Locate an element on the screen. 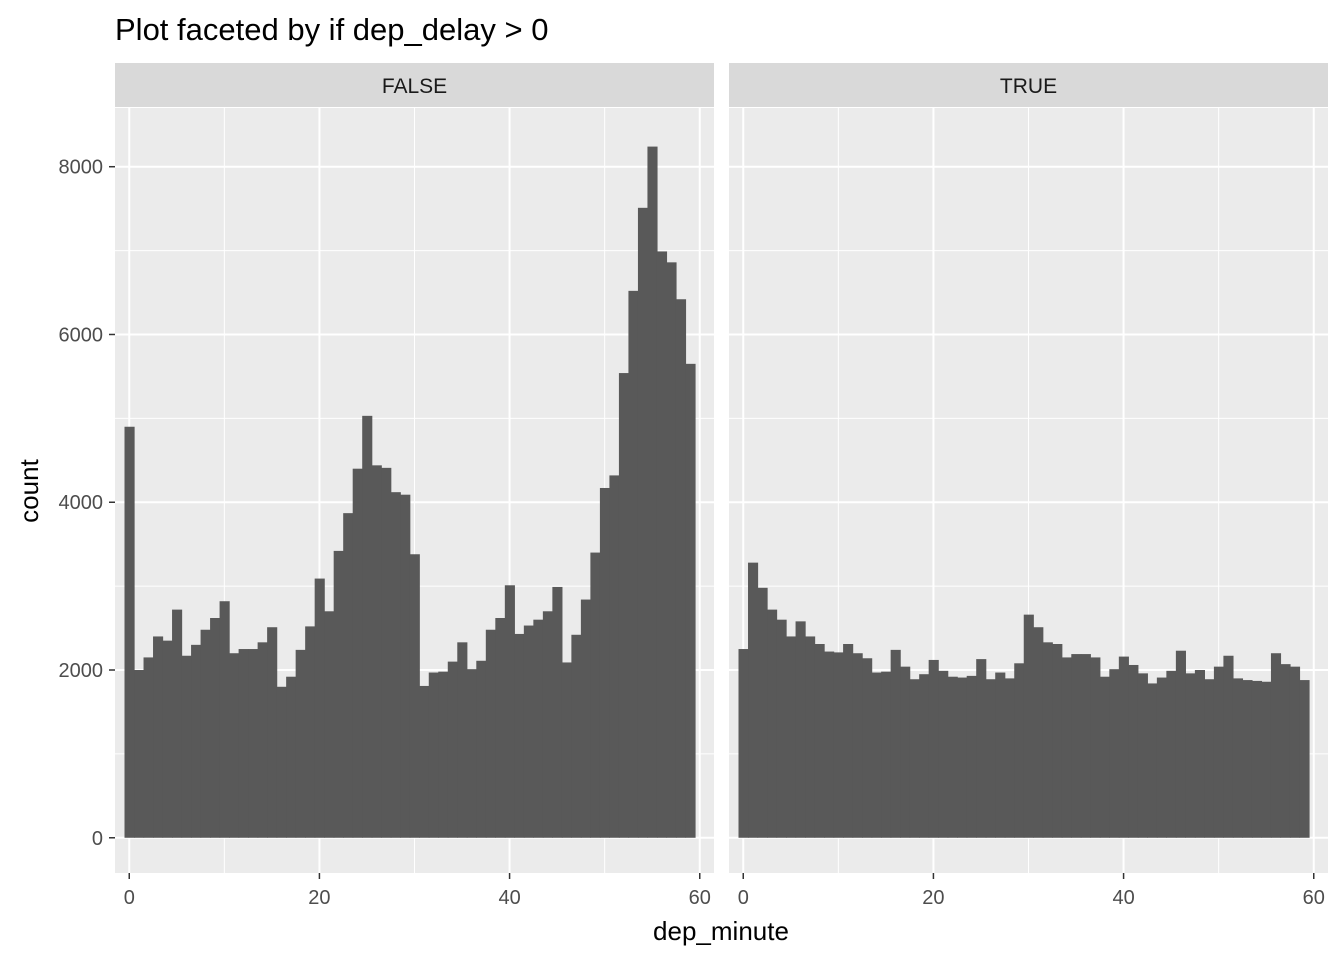 The height and width of the screenshot is (960, 1344). x-tick-label: 40 is located at coordinates (1123, 898).